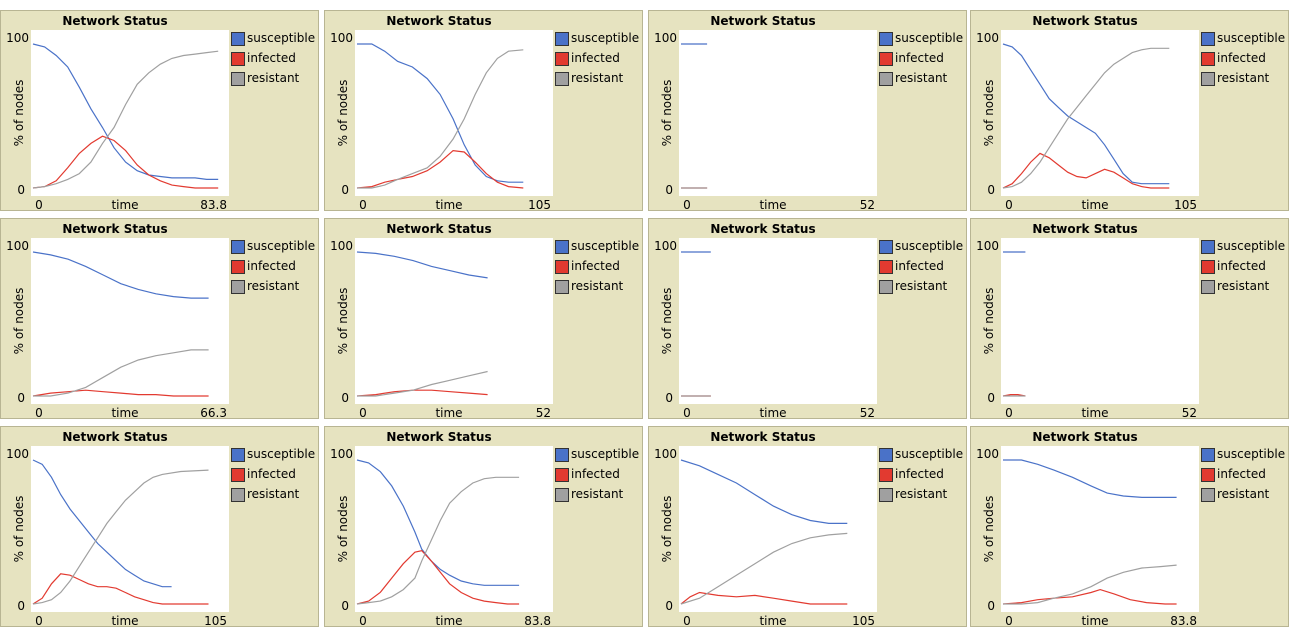  I want to click on plot-svg: 100 00 83.8 time % of nodes, so click(441, 536).